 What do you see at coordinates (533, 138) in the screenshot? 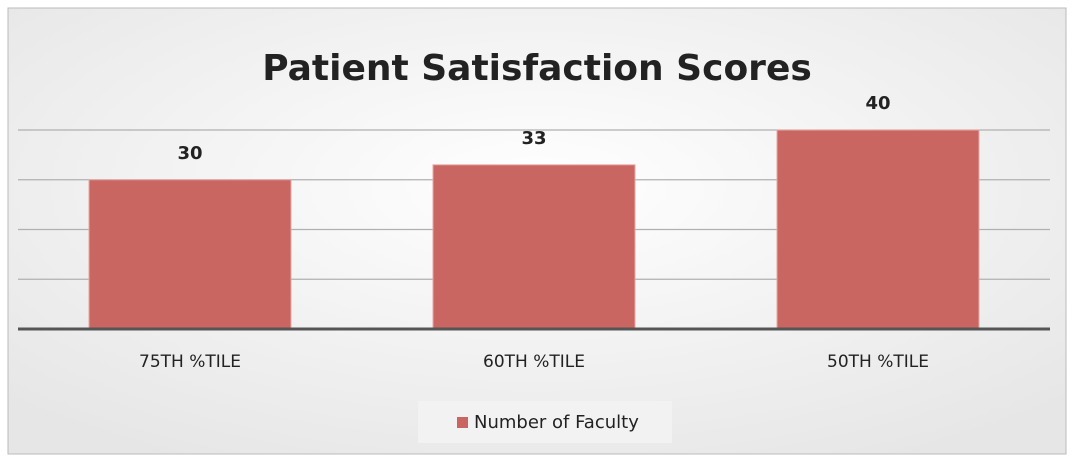
I see `data-label: 33` at bounding box center [533, 138].